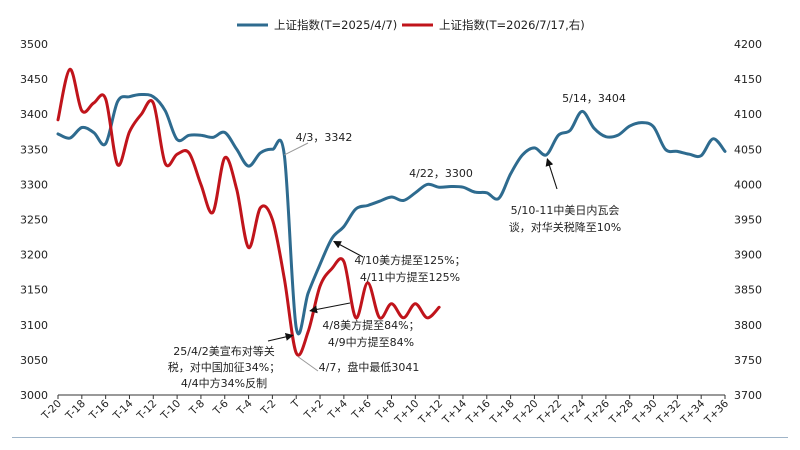  What do you see at coordinates (717, 412) in the screenshot?
I see `x-tick-label: T+36` at bounding box center [717, 412].